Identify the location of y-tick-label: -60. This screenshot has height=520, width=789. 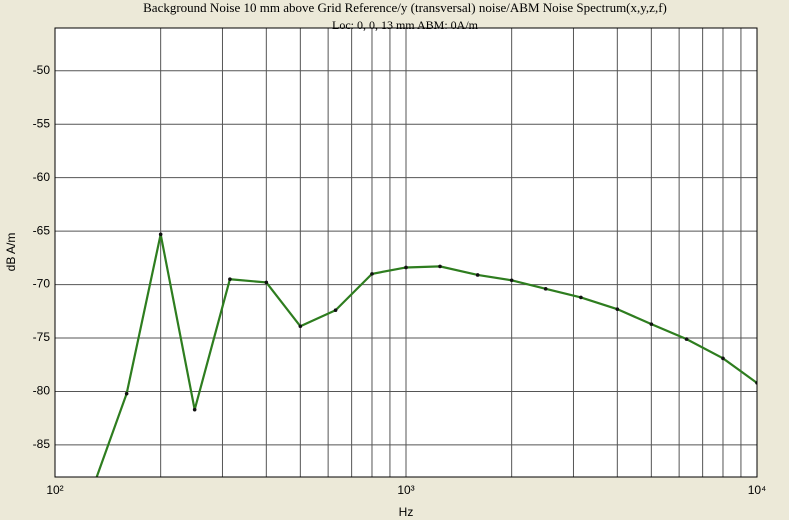
(42, 177).